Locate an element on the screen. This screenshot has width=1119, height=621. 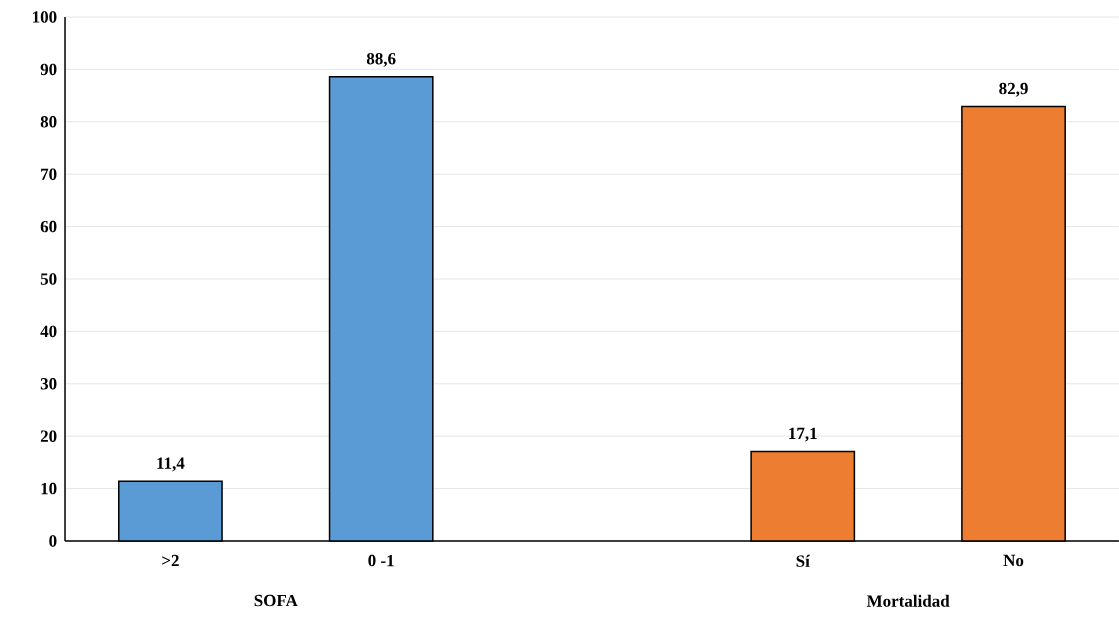
x-tick-label: Sí is located at coordinates (803, 560).